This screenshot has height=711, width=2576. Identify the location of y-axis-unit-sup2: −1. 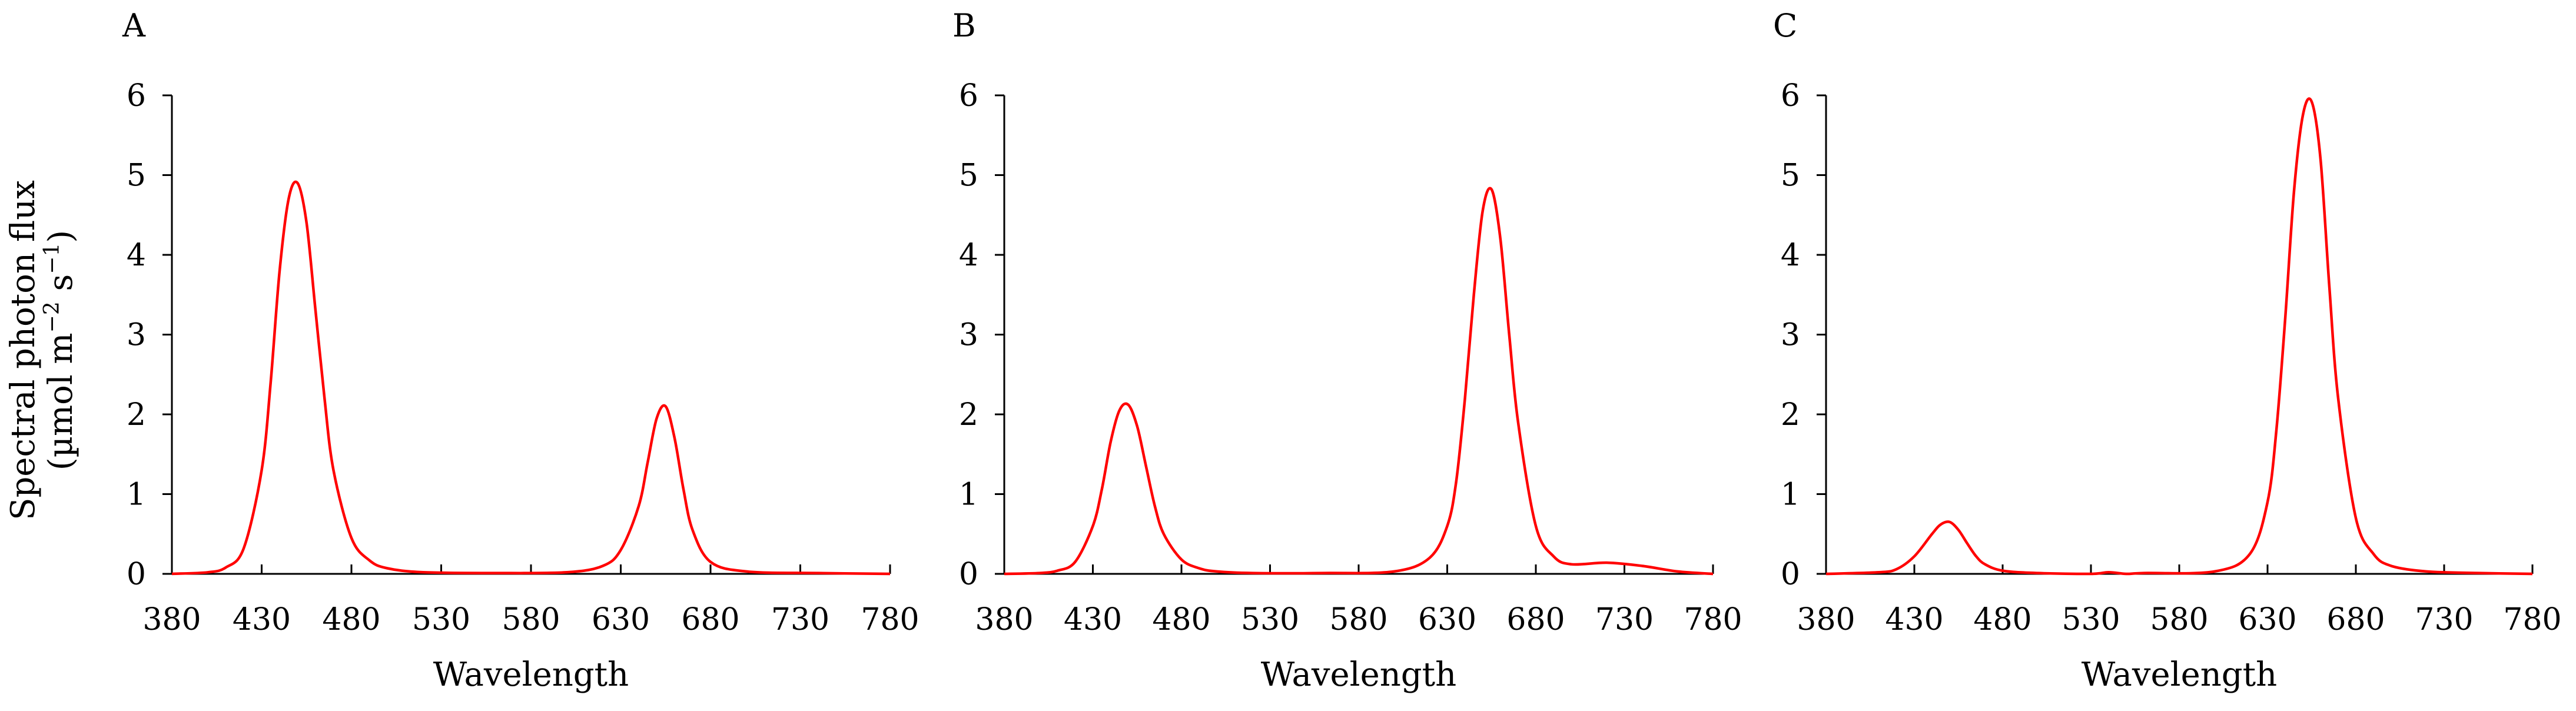
(52, 259).